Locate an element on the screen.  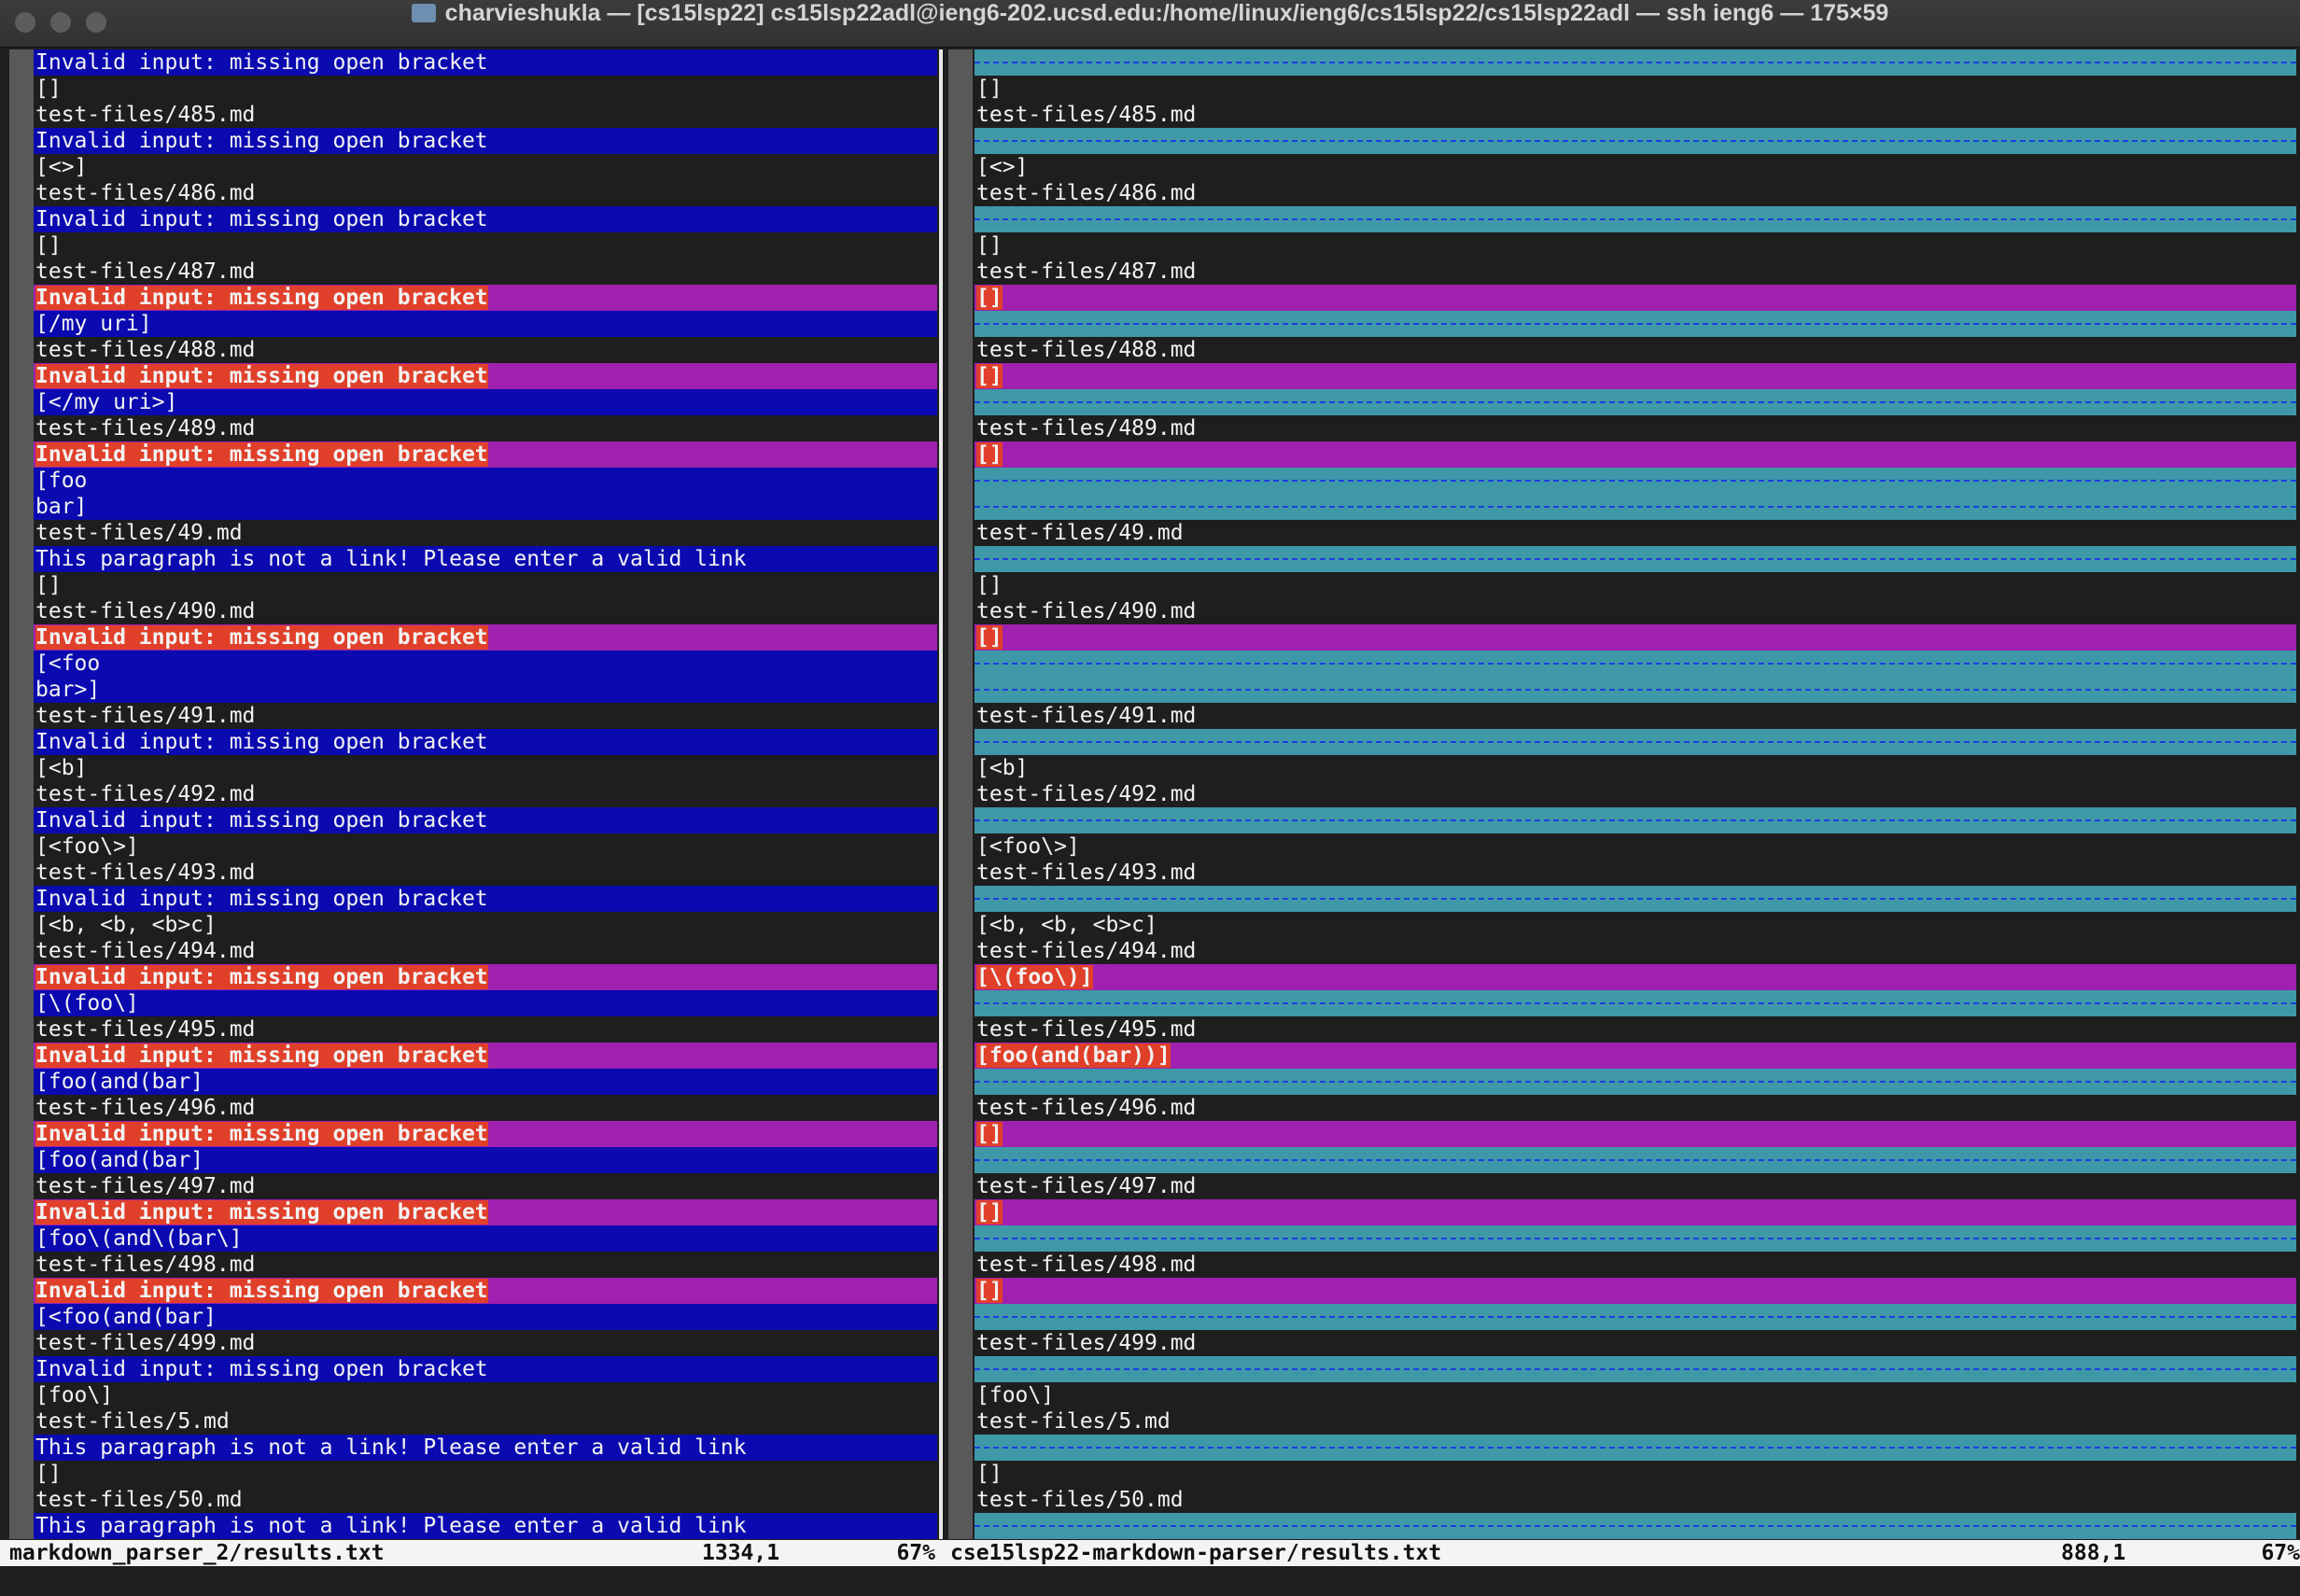
right-line: [<foo\>] is located at coordinates (1635, 846).